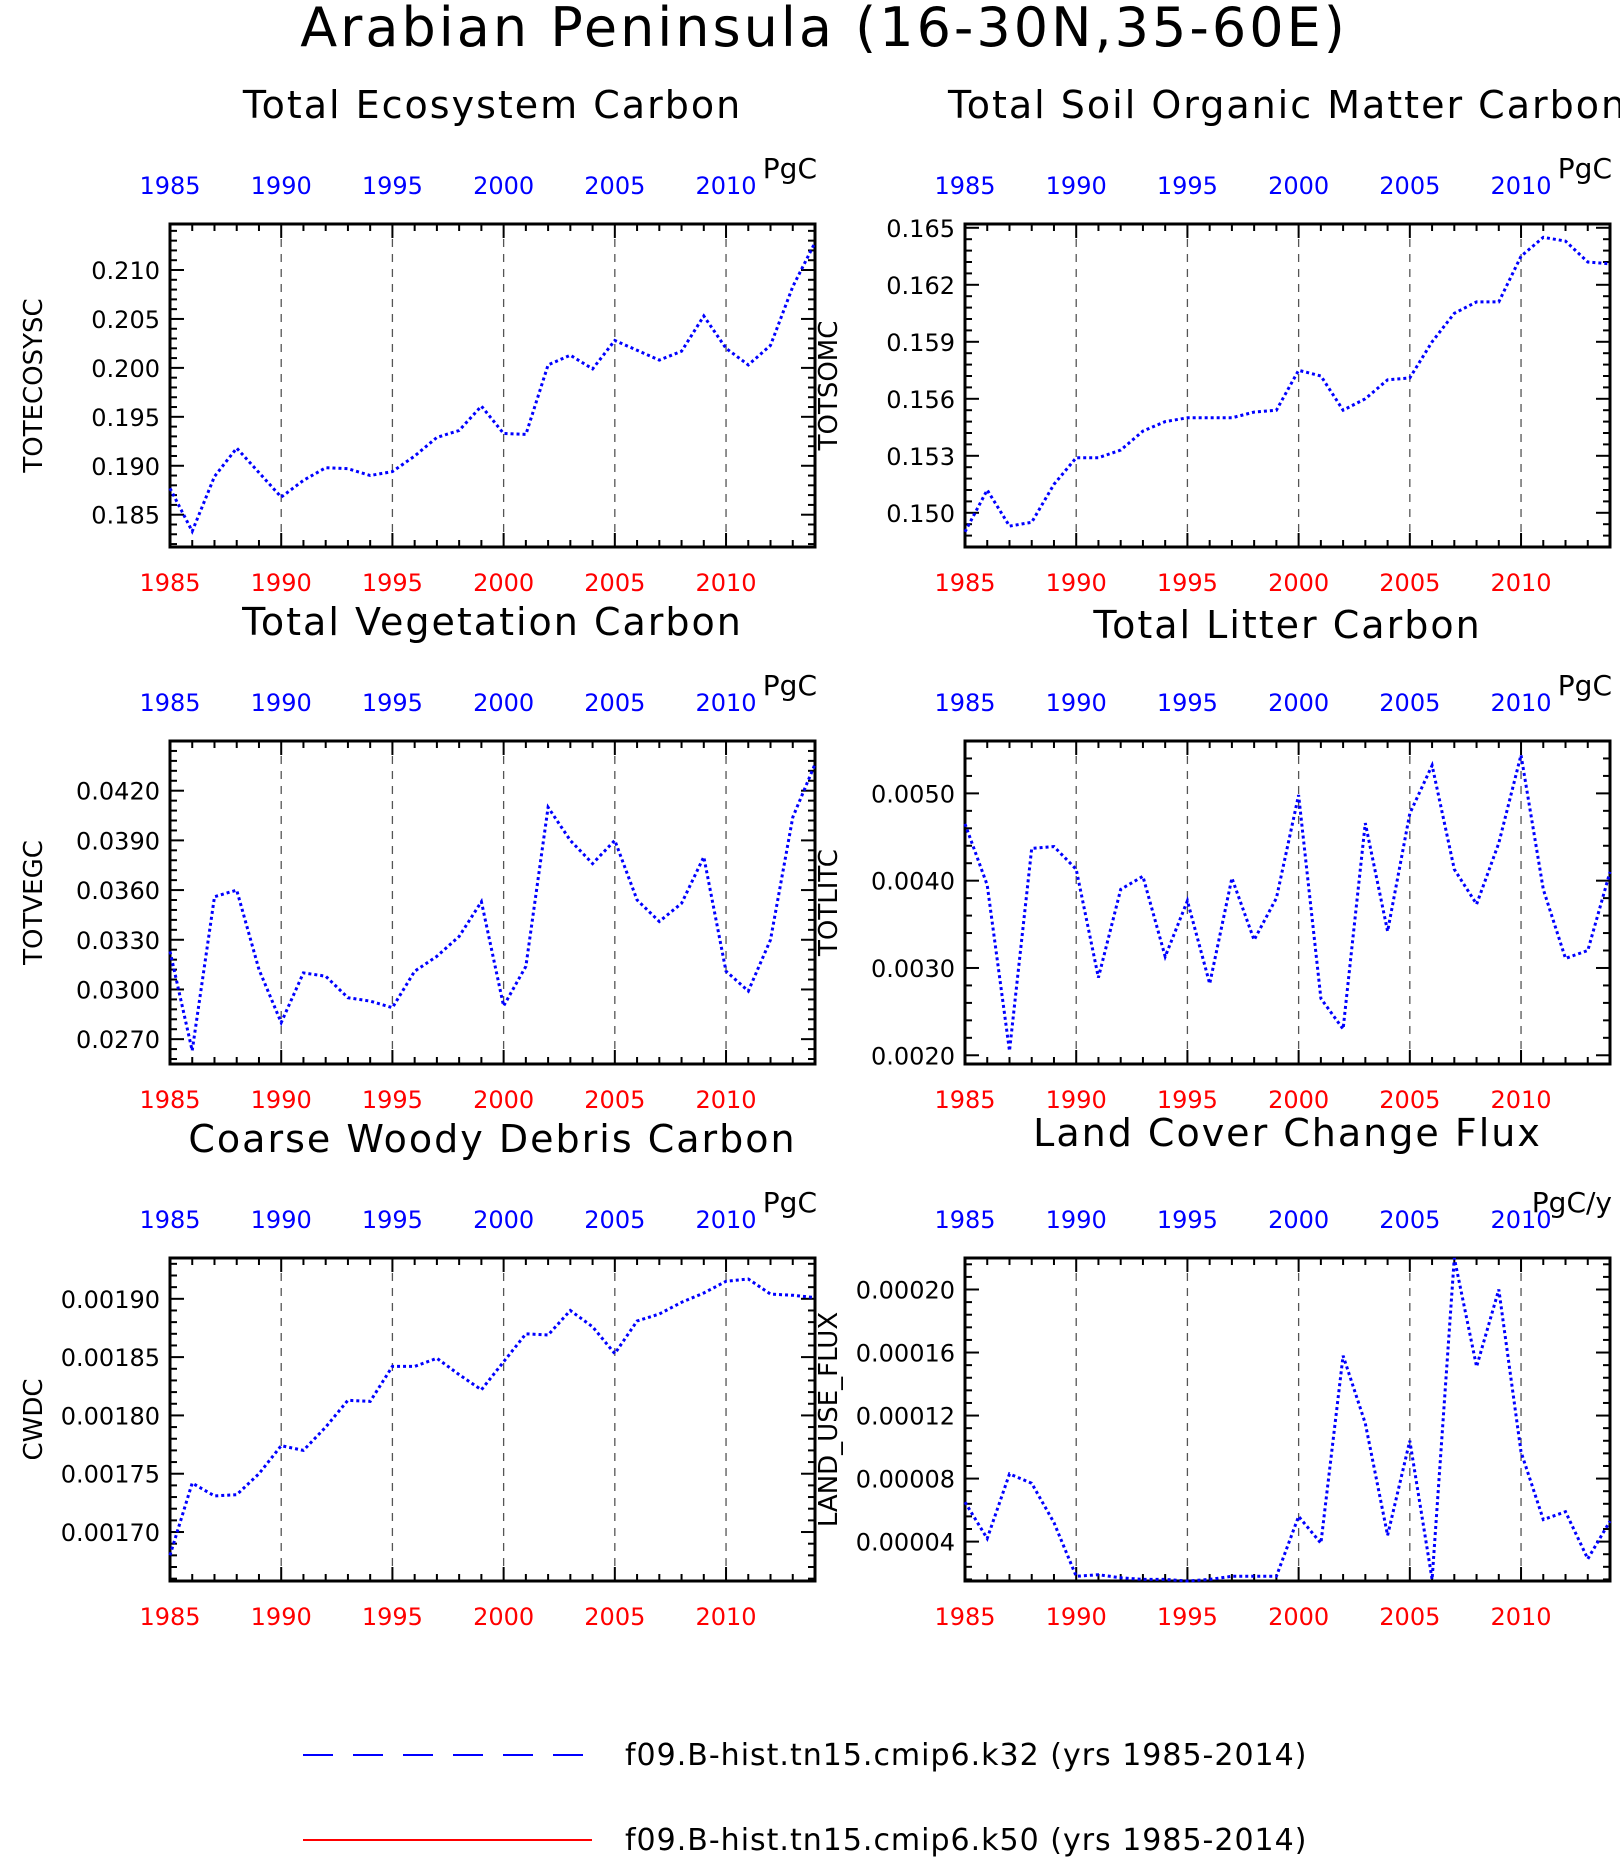 This screenshot has width=1620, height=1870. What do you see at coordinates (1286, 625) in the screenshot?
I see `panel-title: Total Litter Carbon` at bounding box center [1286, 625].